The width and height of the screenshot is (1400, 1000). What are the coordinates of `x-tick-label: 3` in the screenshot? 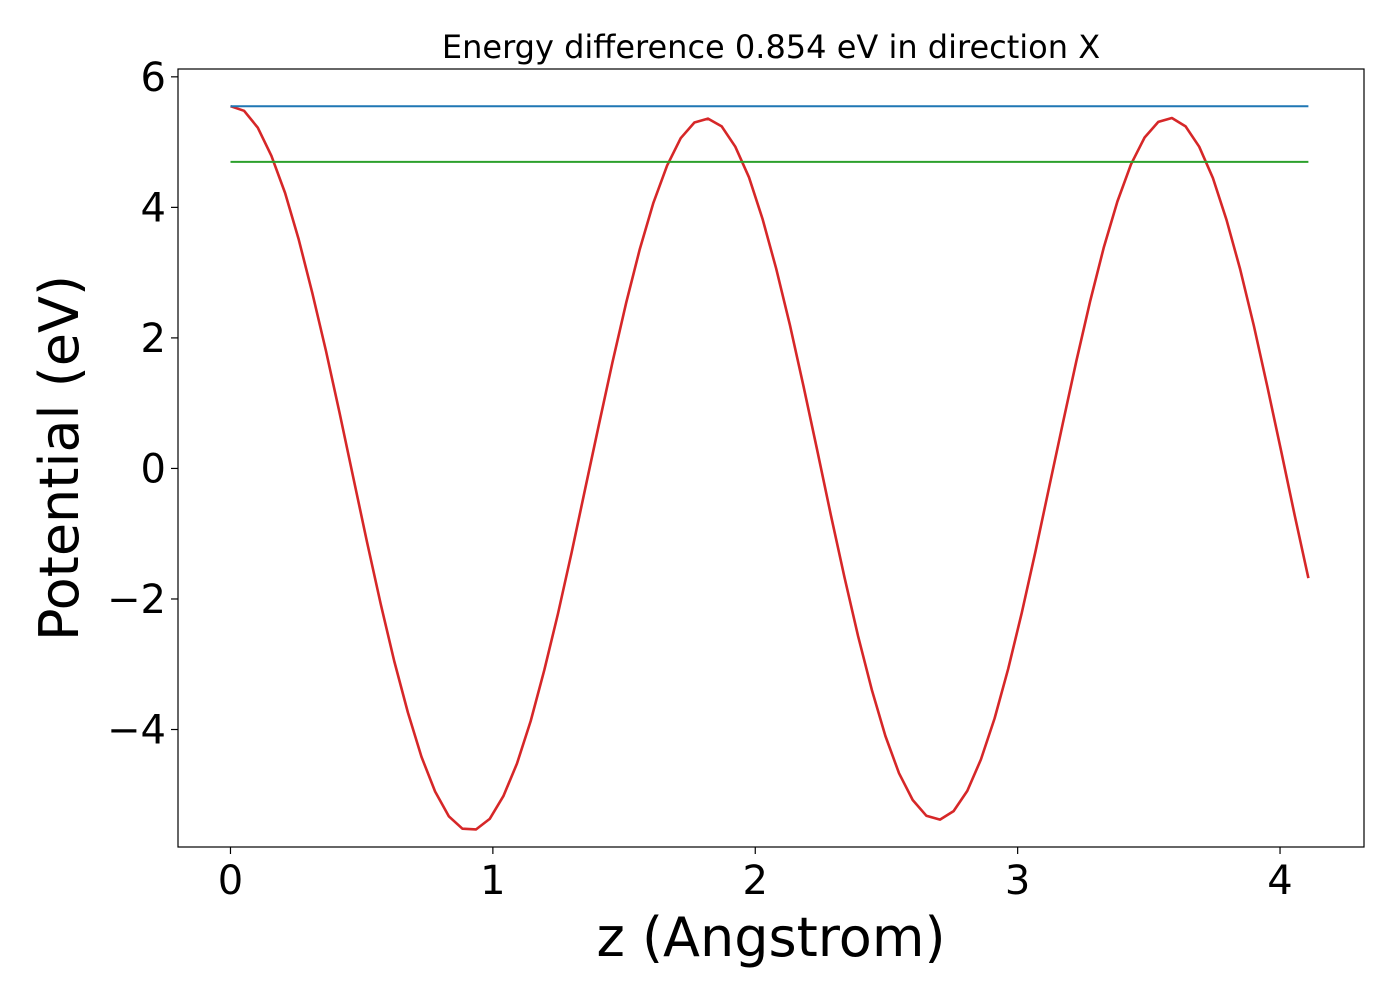 It's located at (1017, 881).